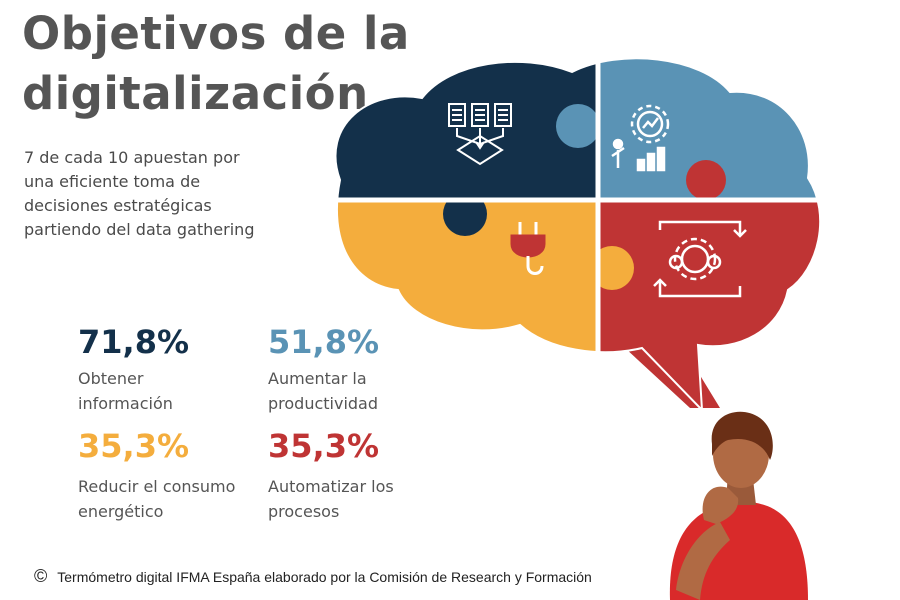  I want to click on stat-label: Aumentar la productividad, so click(368, 391).